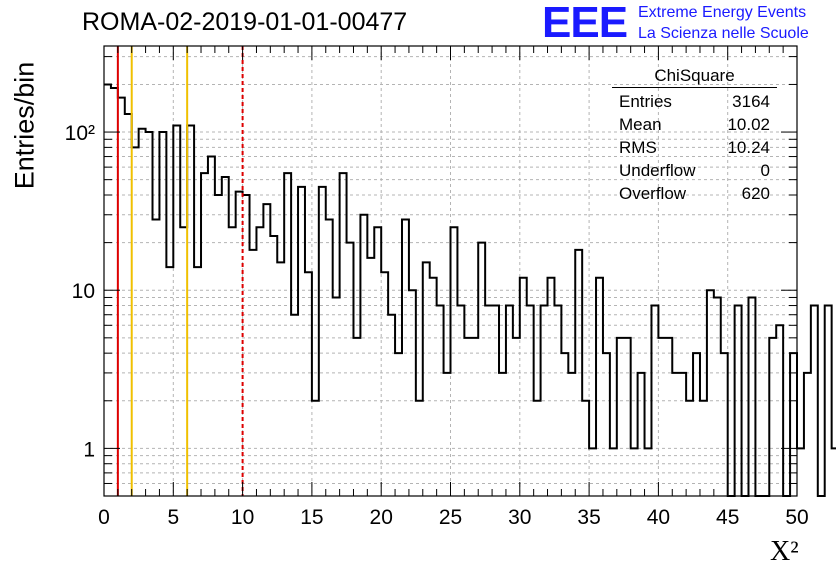 Image resolution: width=836 pixels, height=572 pixels. Describe the element at coordinates (694, 77) in the screenshot. I see `stats-title: ChiSquare` at that location.